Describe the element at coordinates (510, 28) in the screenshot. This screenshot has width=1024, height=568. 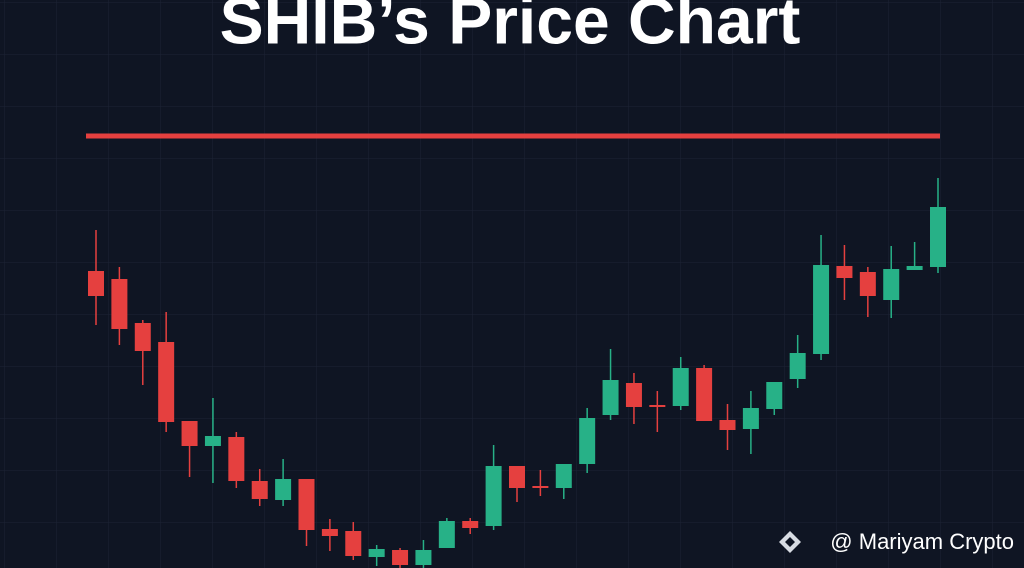
I see `chart-title: SHIB’s Price Chart` at that location.